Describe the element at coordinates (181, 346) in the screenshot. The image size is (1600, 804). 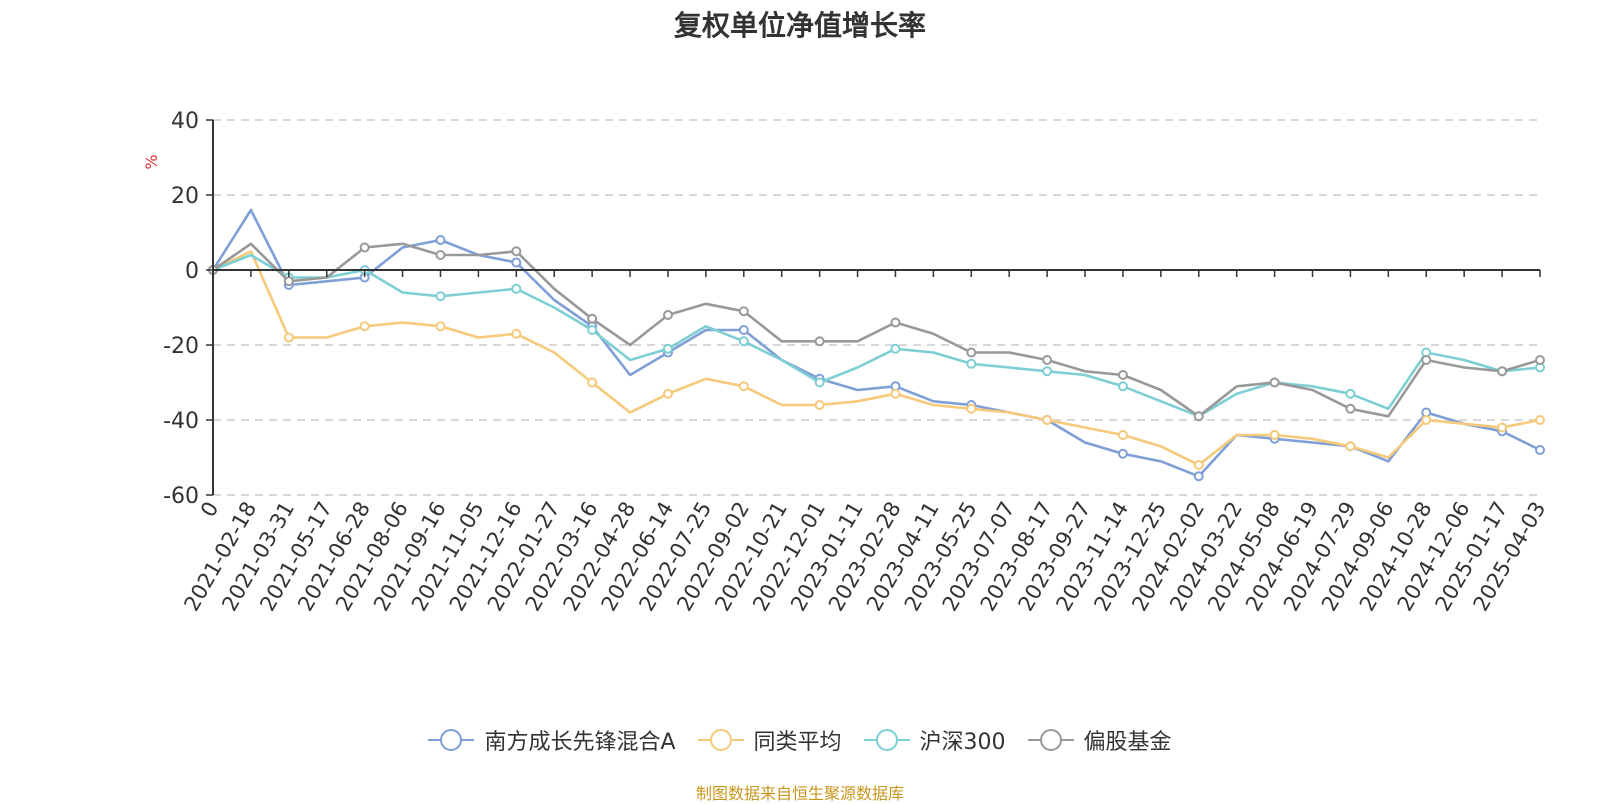
I see `y-tick-label: -20` at that location.